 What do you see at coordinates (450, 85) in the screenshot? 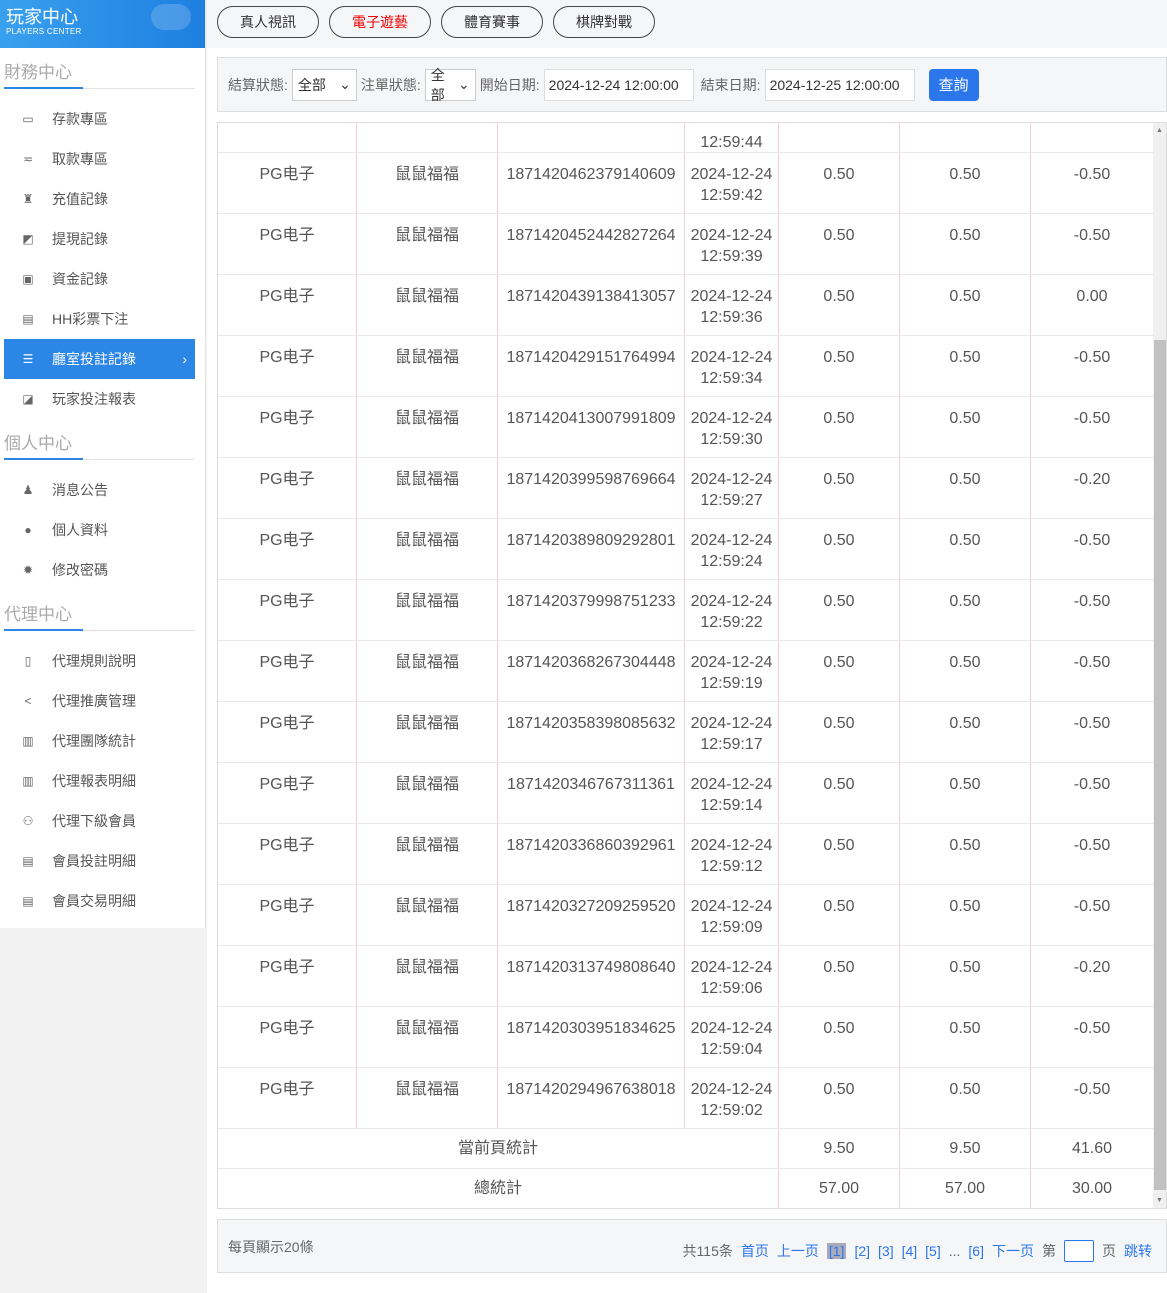
I see `order-status-select: 全部 ⌄` at bounding box center [450, 85].